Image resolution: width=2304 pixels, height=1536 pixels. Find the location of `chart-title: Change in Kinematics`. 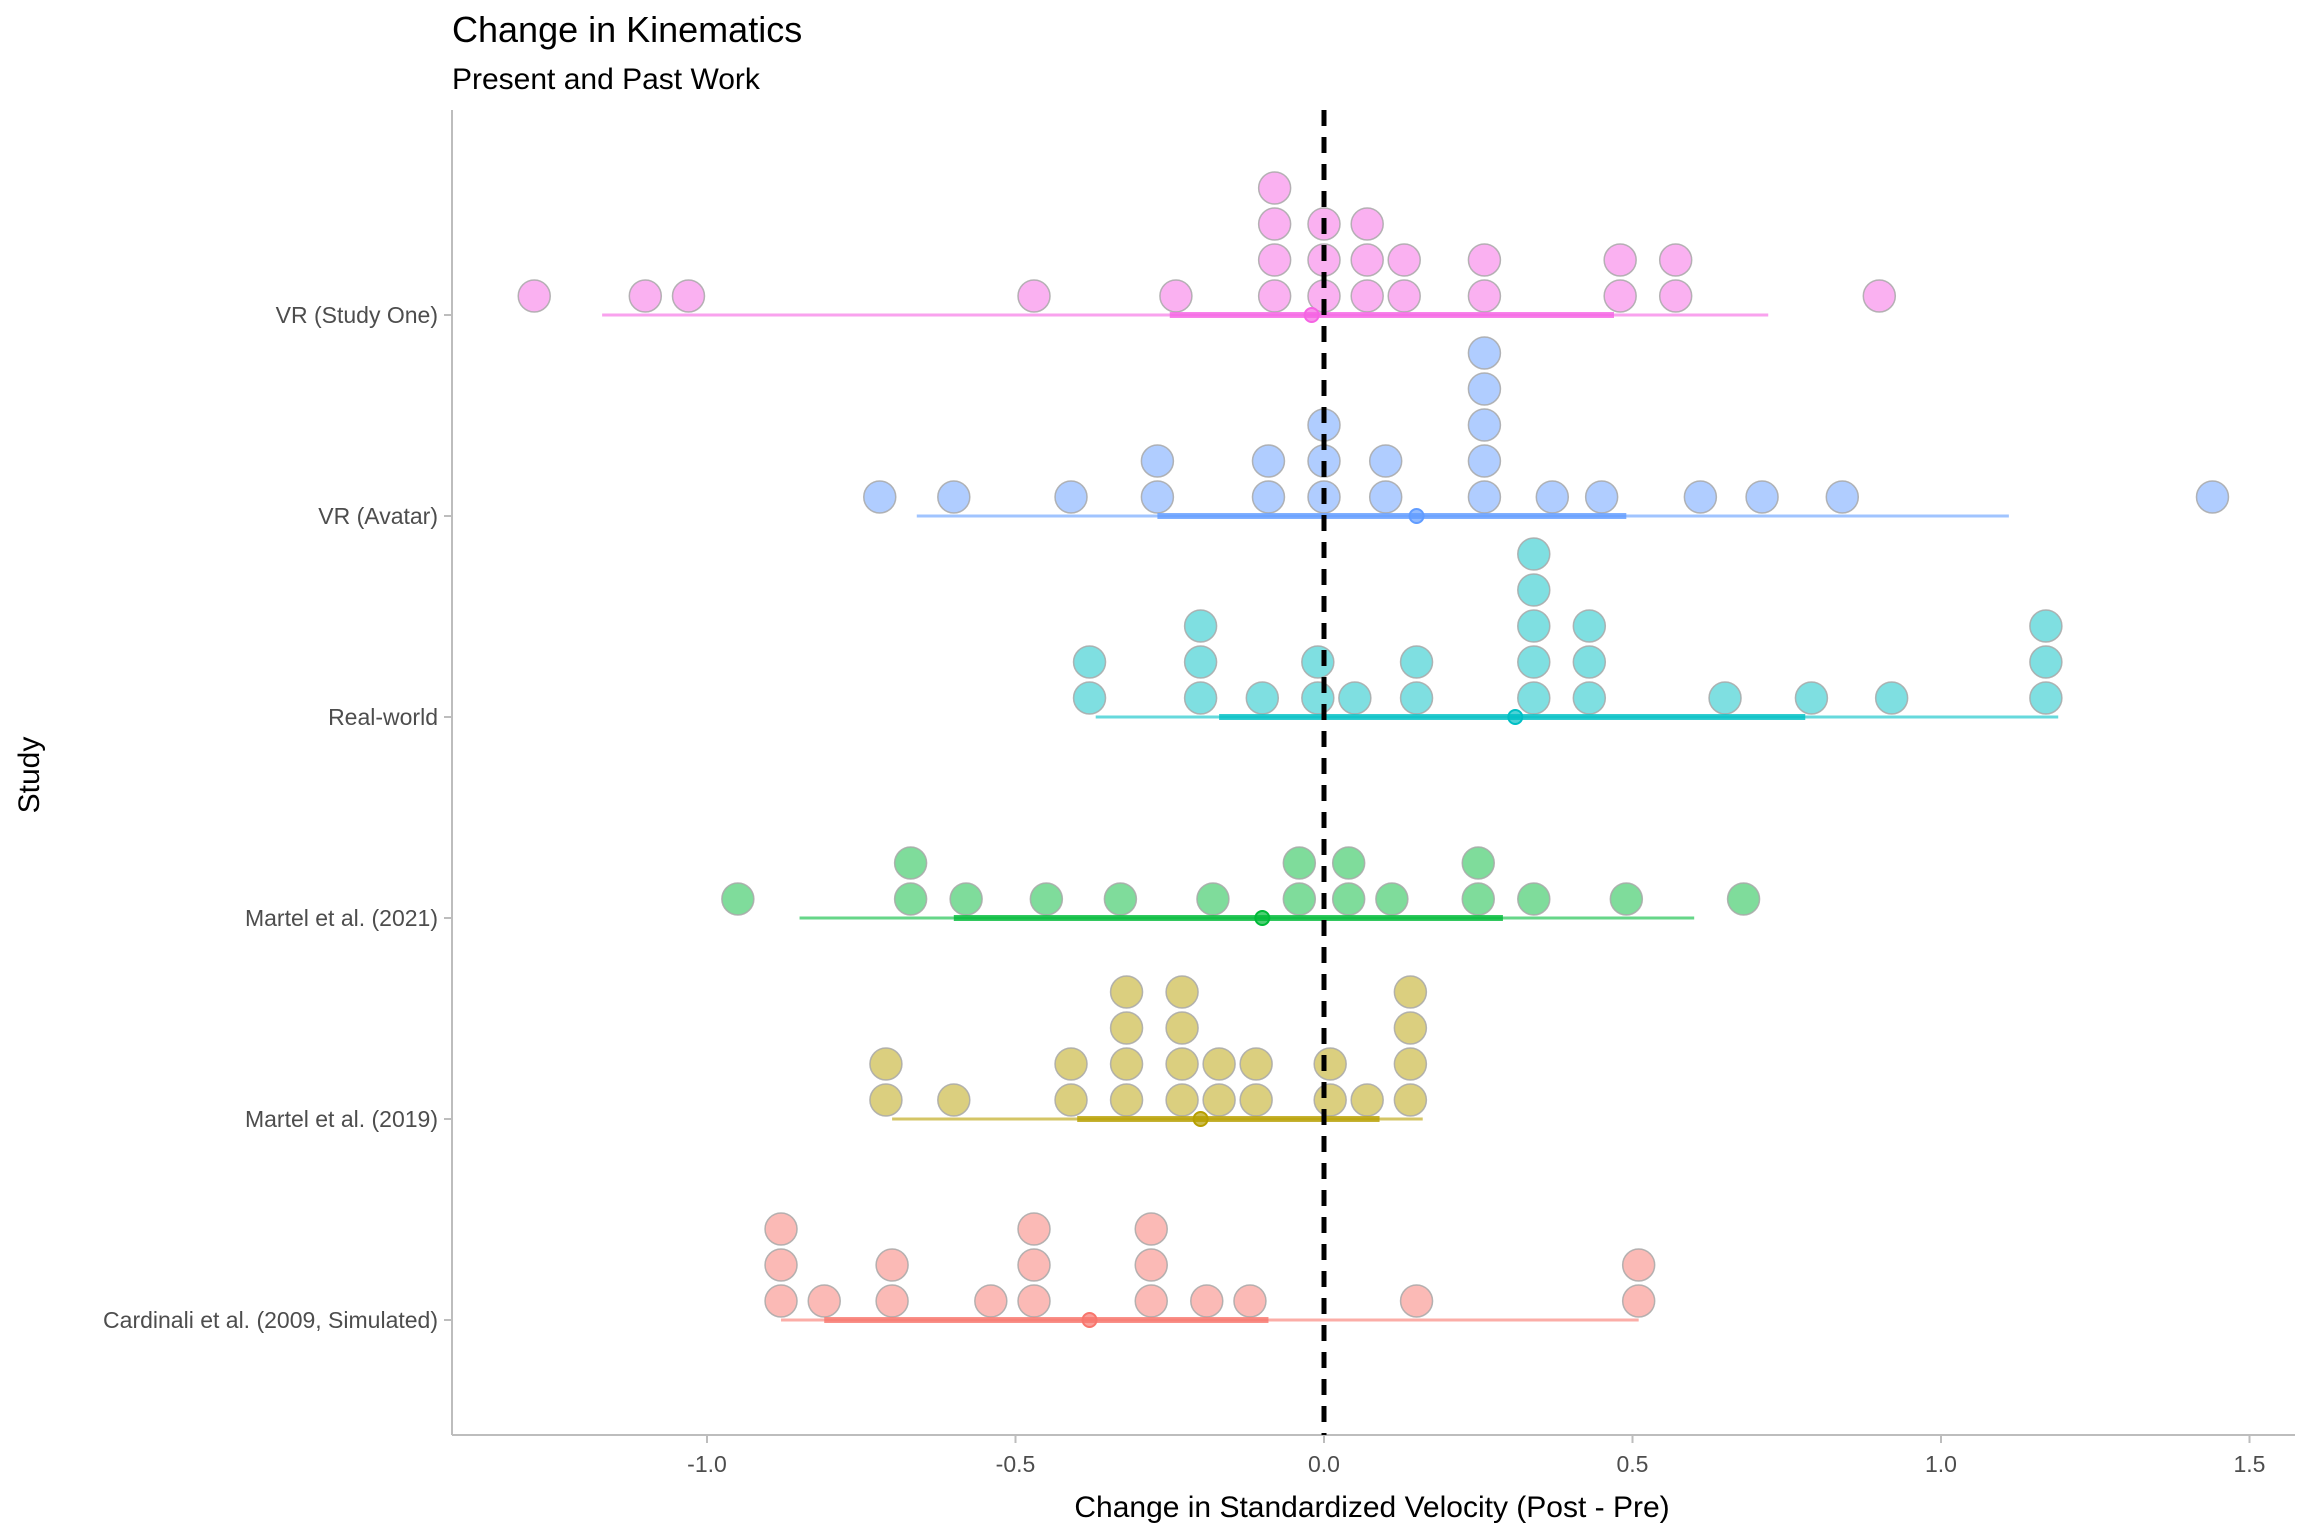

chart-title: Change in Kinematics is located at coordinates (627, 29).